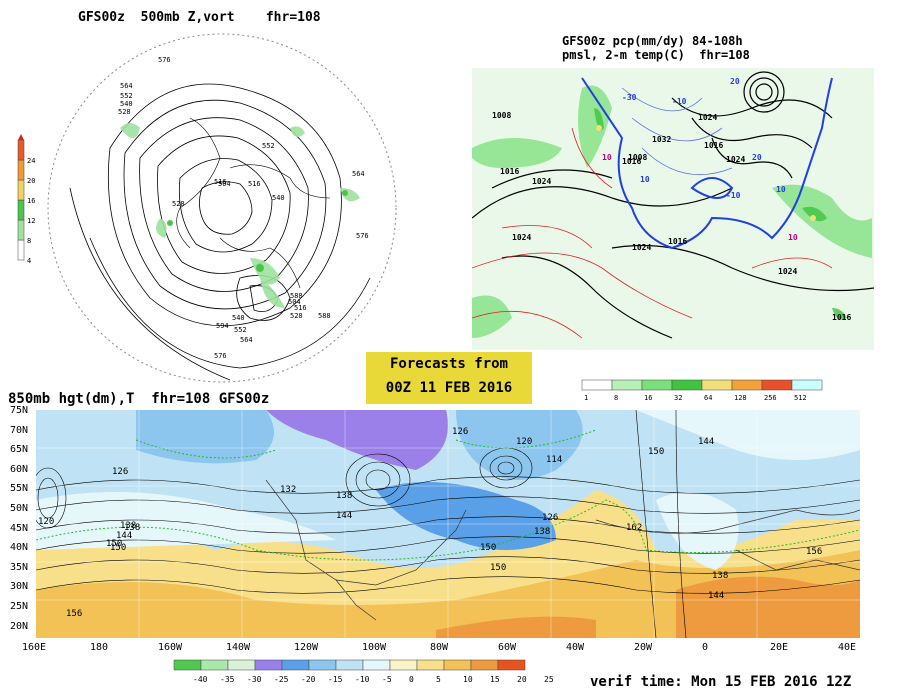 This screenshot has height=700, width=900. I want to click on longitude-label: 160W, so click(170, 647).